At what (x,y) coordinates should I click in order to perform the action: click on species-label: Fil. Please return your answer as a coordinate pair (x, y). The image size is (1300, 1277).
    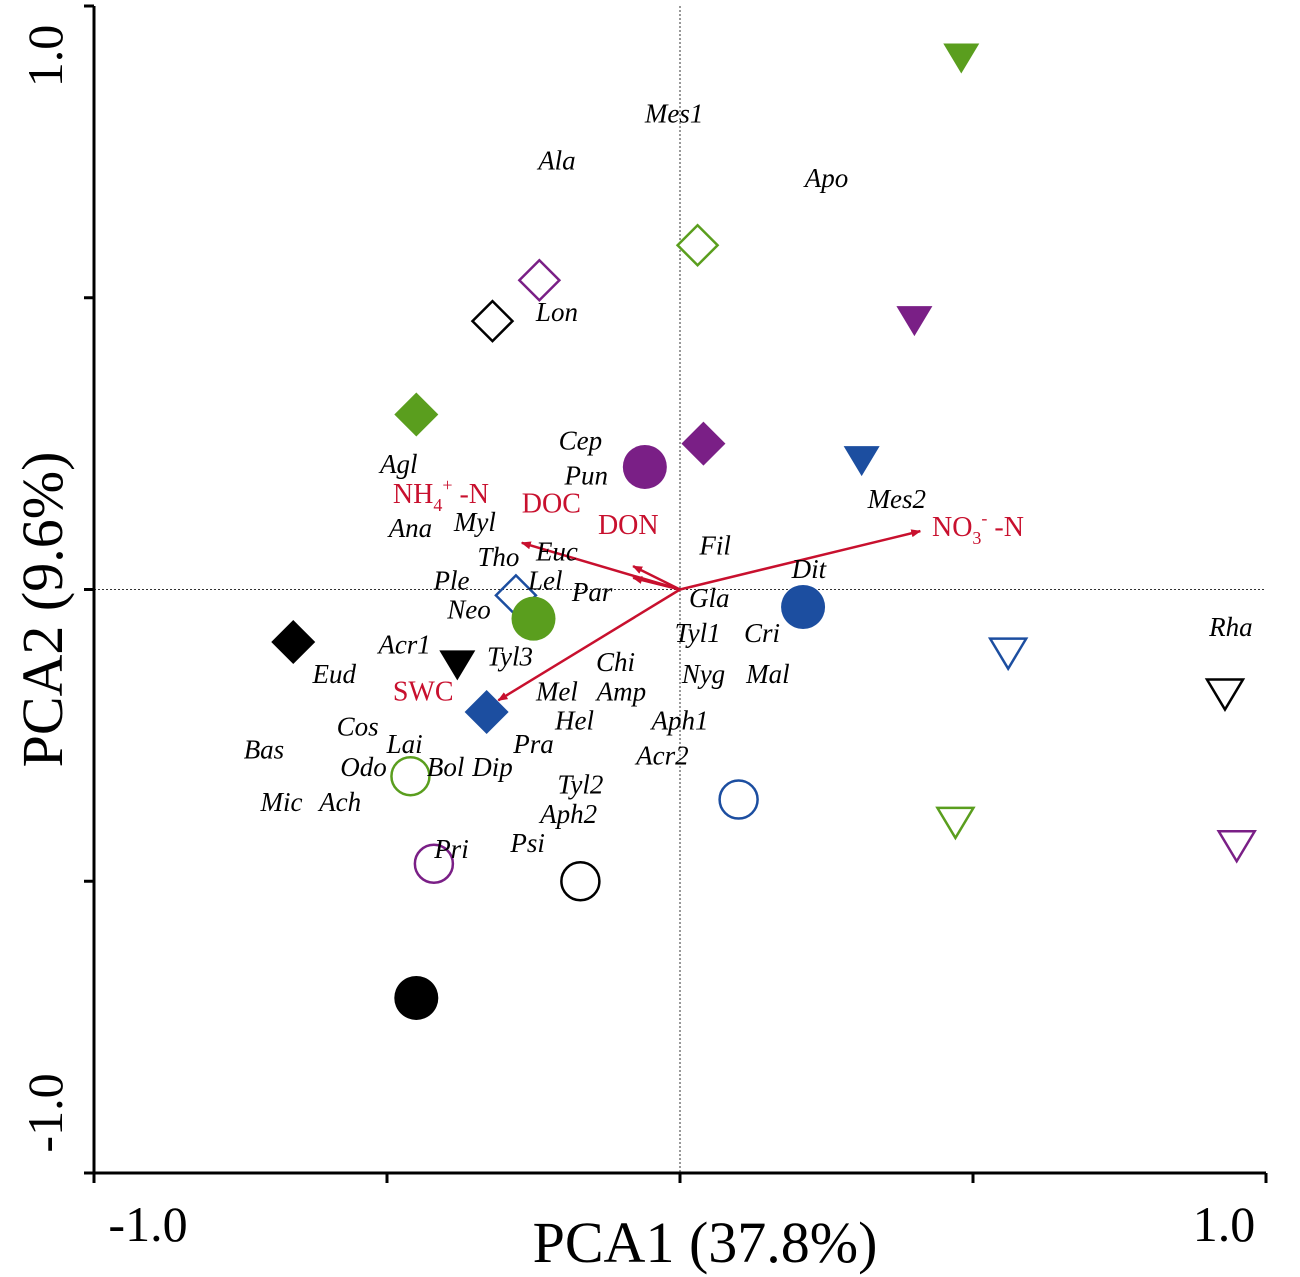
    Looking at the image, I should click on (714, 545).